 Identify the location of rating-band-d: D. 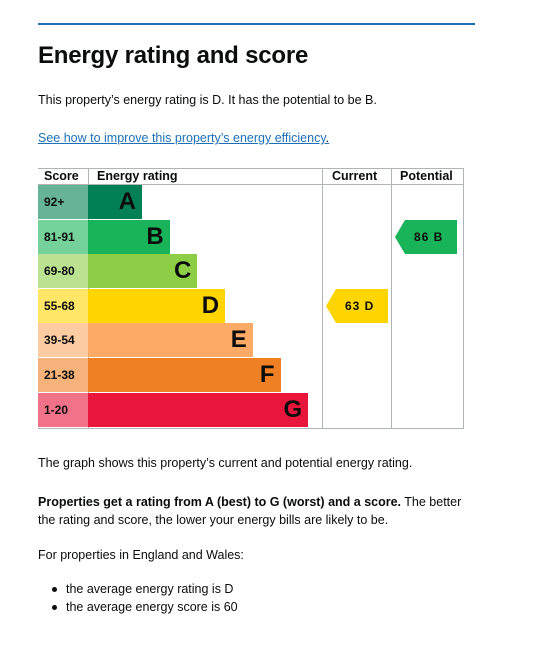
(157, 305).